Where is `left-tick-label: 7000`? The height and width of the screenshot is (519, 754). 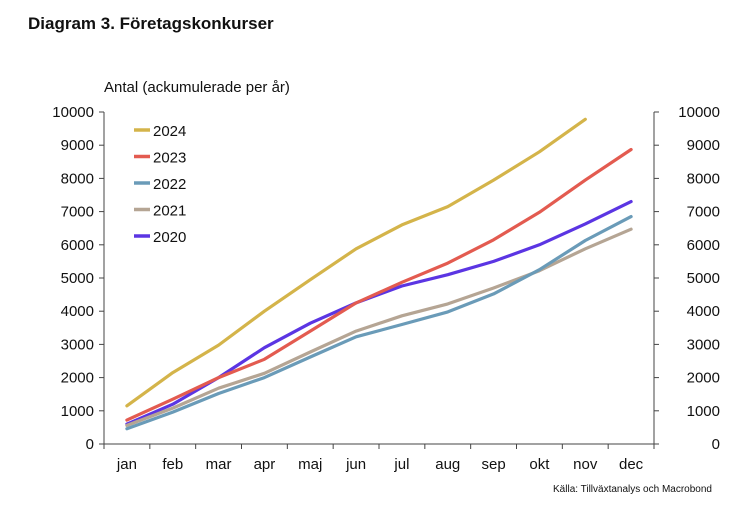 left-tick-label: 7000 is located at coordinates (77, 212).